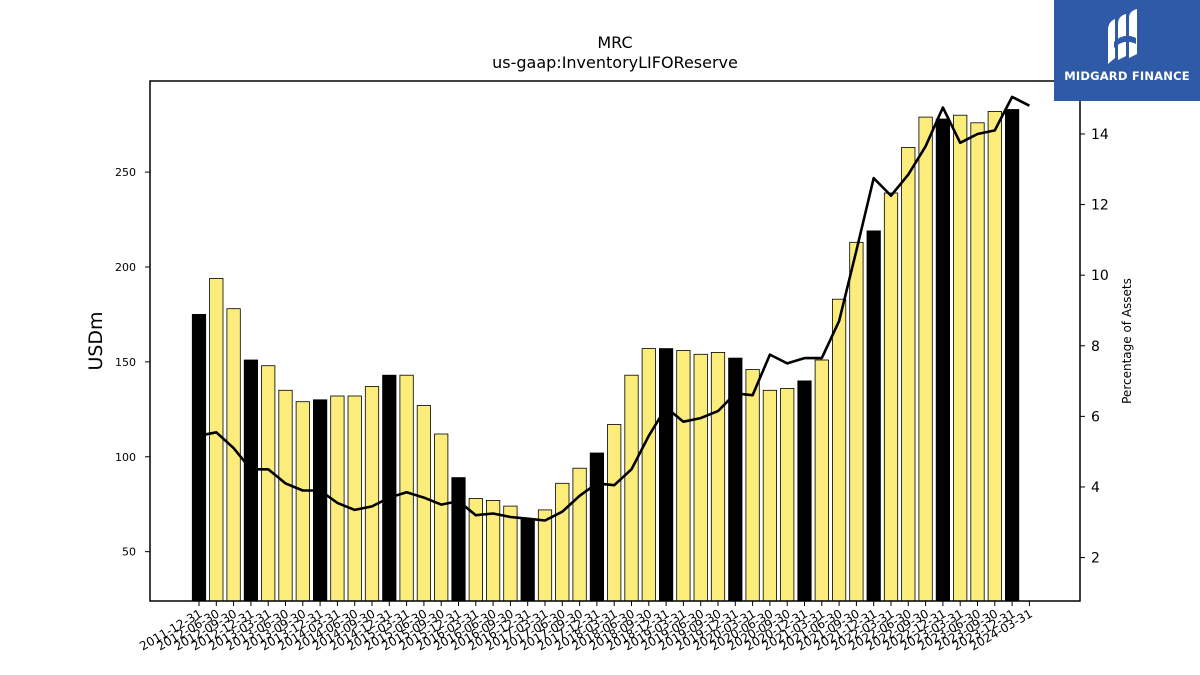 The height and width of the screenshot is (675, 1200). What do you see at coordinates (1100, 135) in the screenshot?
I see `y2-tick-label: 14` at bounding box center [1100, 135].